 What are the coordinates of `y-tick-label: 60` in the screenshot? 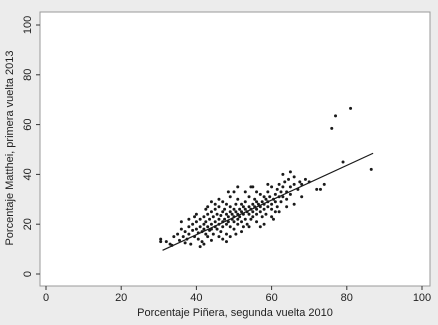 It's located at (28, 124).